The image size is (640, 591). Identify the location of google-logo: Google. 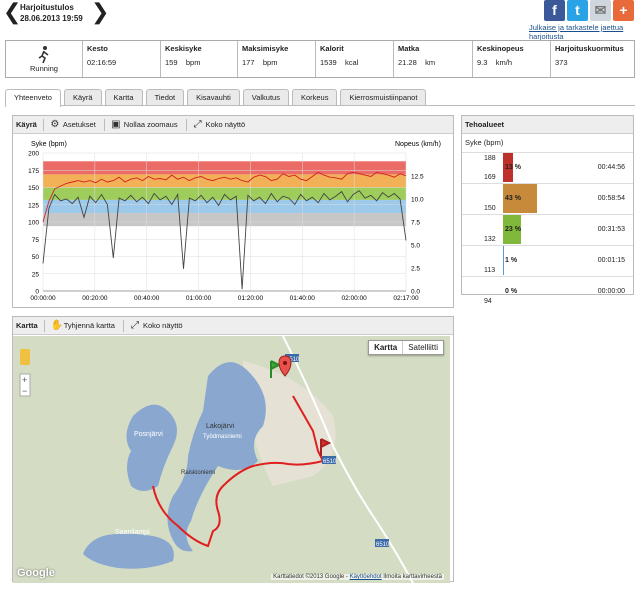
(36, 573).